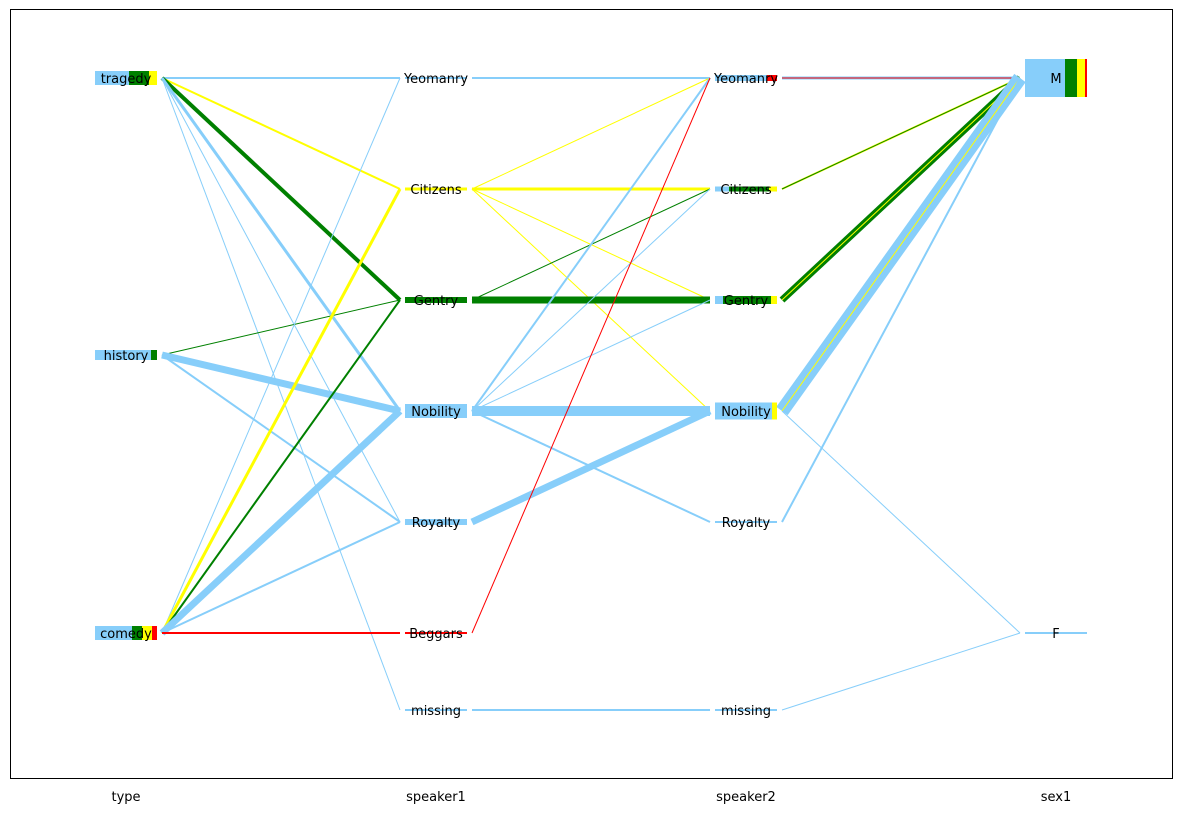 The width and height of the screenshot is (1182, 813). I want to click on node-segment-speaker1-royalty-nobility, so click(436, 522).